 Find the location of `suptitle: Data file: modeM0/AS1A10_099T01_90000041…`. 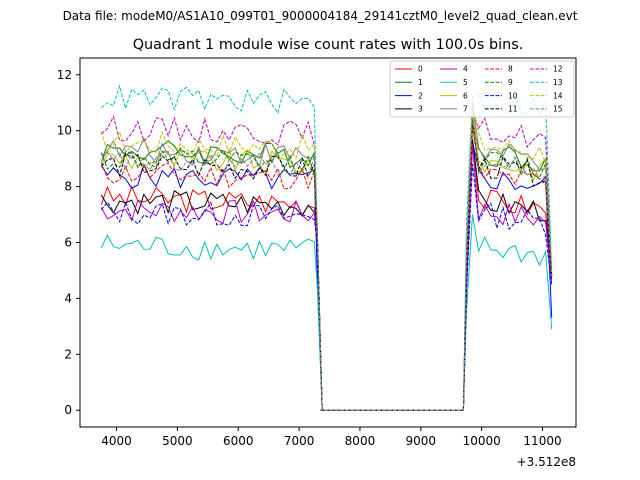

suptitle: Data file: modeM0/AS1A10_099T01_90000041… is located at coordinates (320, 16).